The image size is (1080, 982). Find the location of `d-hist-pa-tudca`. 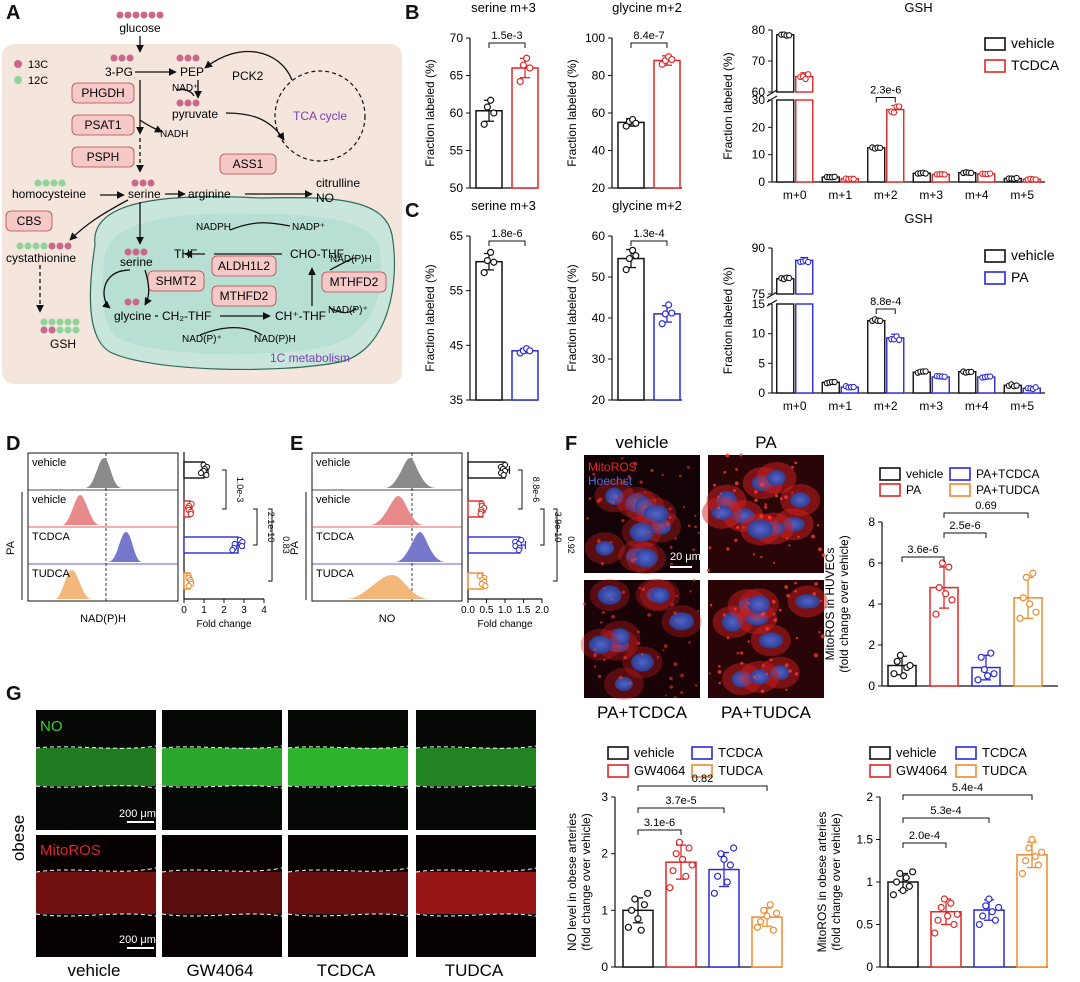

d-hist-pa-tudca is located at coordinates (73, 584).